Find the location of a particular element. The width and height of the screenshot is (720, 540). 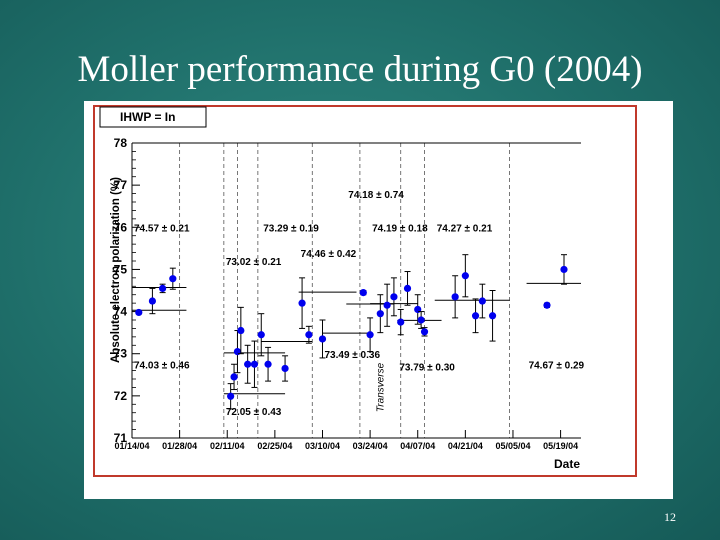

average-label: 72.05 ± 0.43 is located at coordinates (254, 412).